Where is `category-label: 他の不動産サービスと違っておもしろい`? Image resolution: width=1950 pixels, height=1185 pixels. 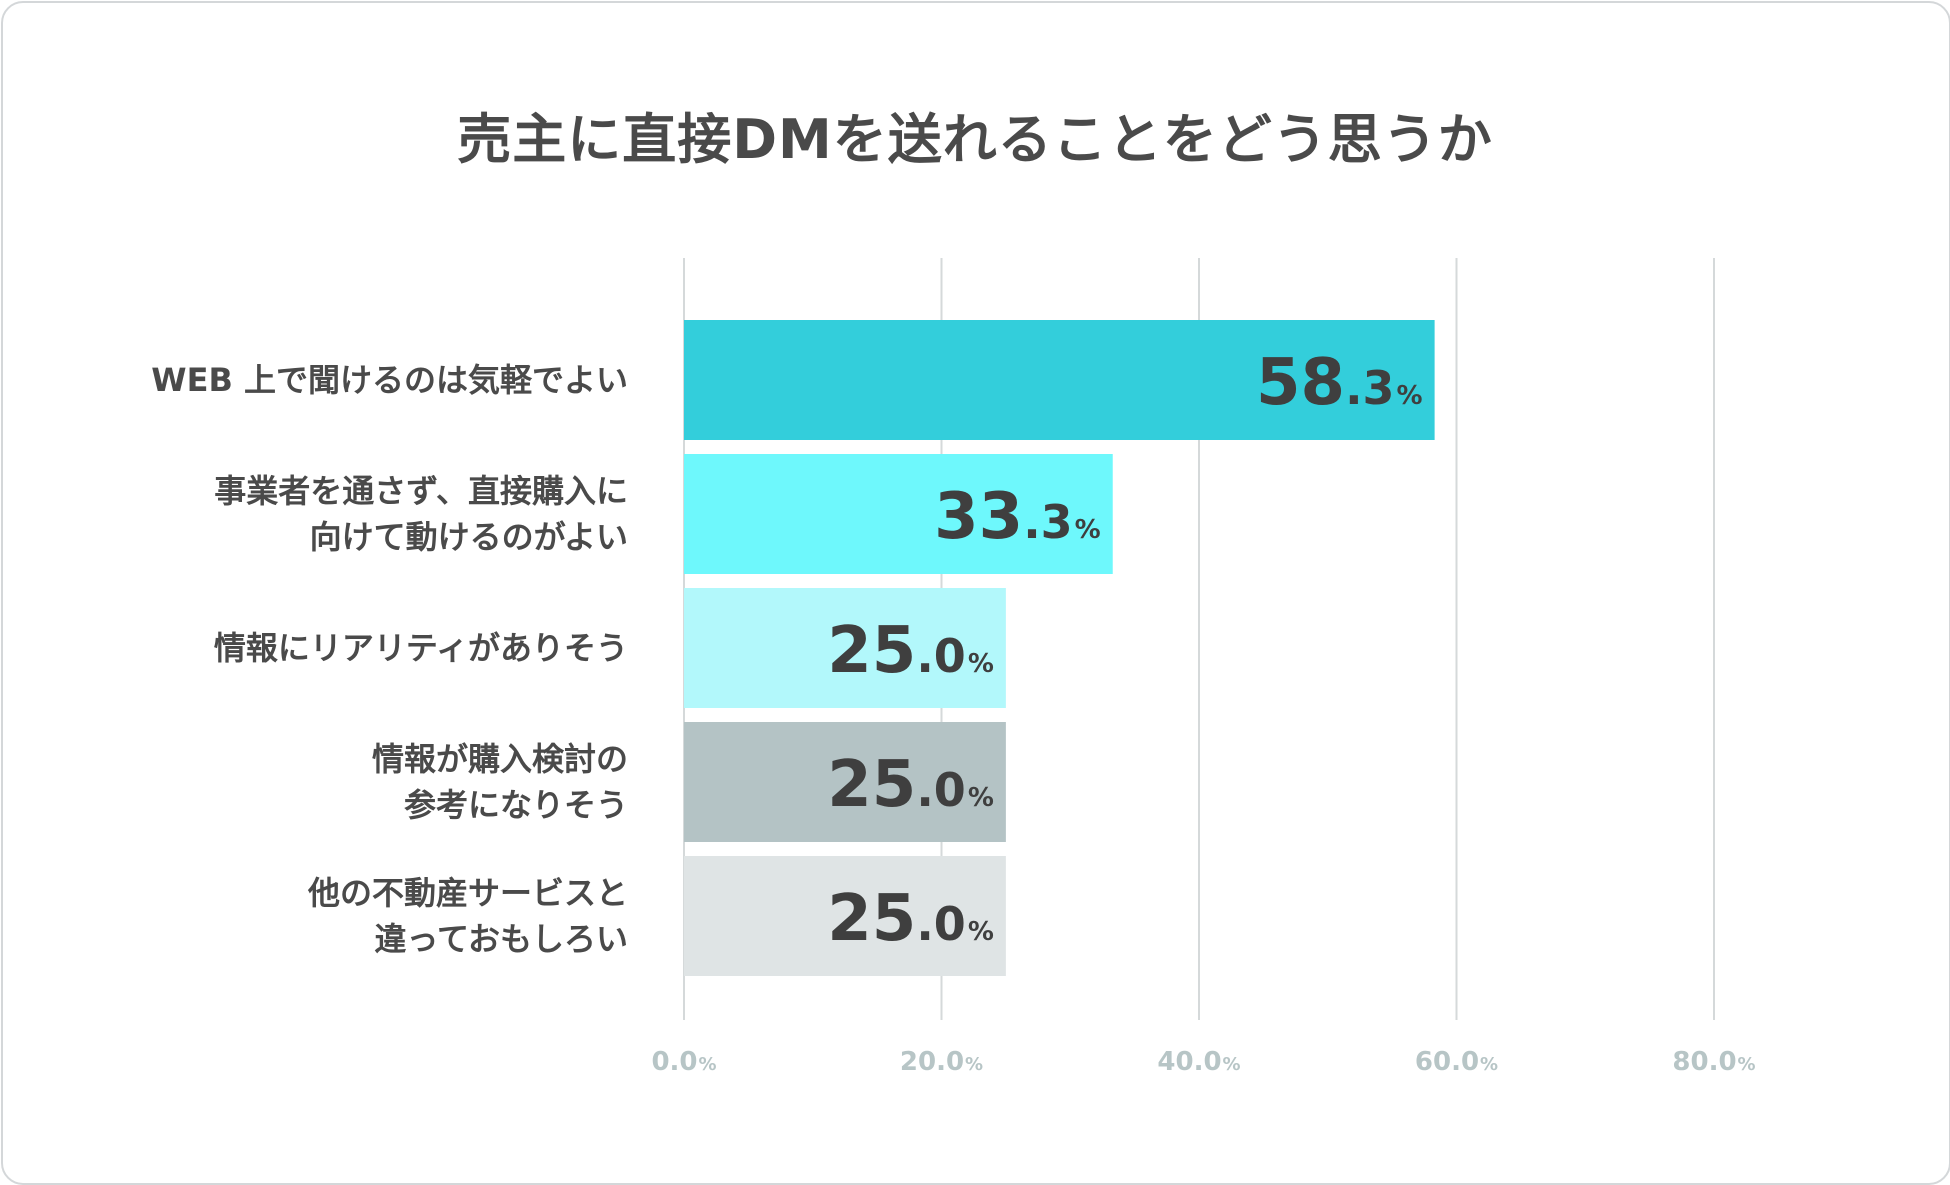 category-label: 他の不動産サービスと違っておもしろい is located at coordinates (467, 916).